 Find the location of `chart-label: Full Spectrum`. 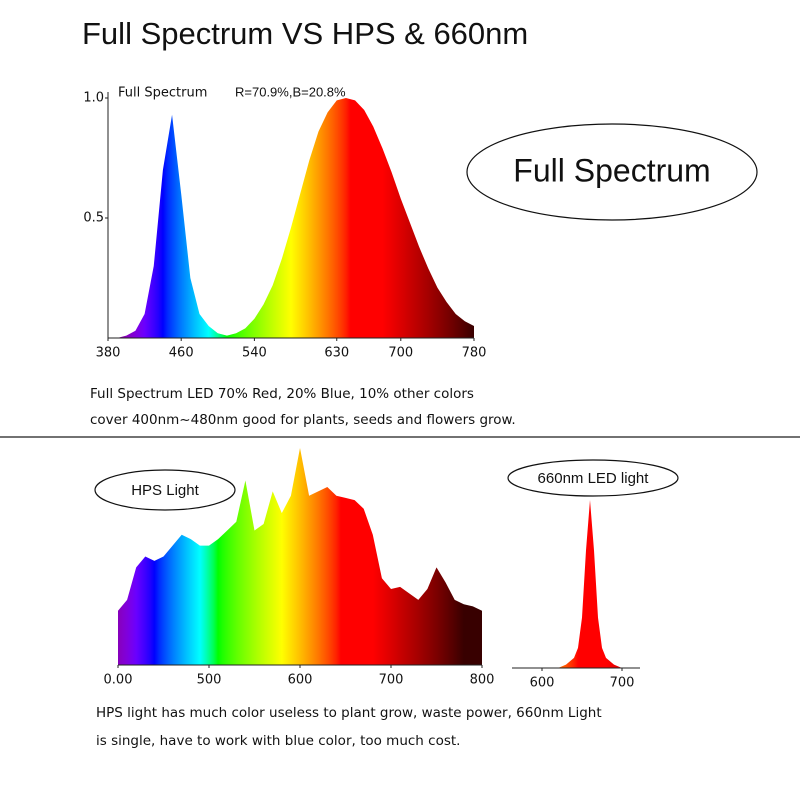

chart-label: Full Spectrum is located at coordinates (611, 170).